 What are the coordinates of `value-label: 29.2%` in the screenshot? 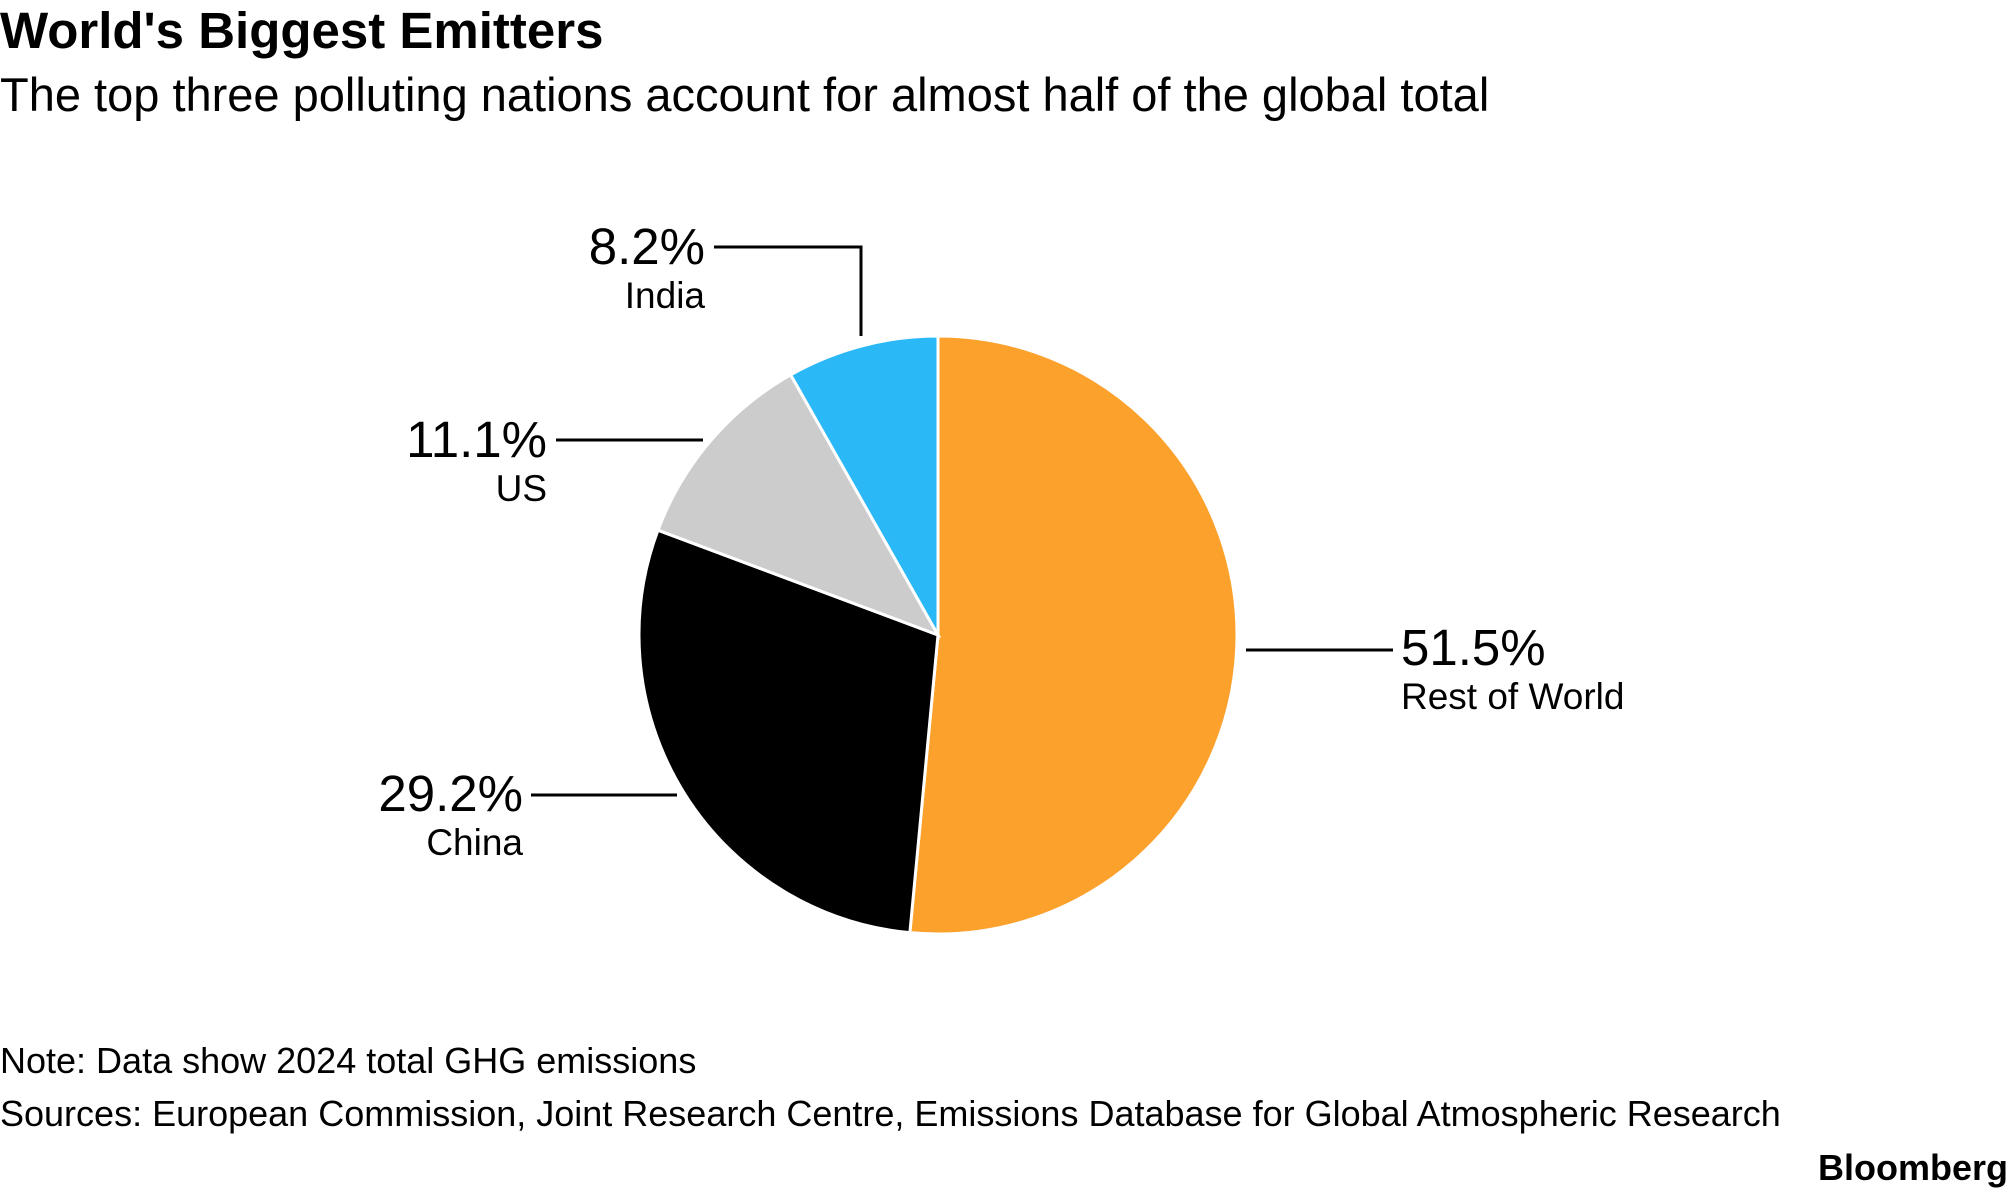 It's located at (450, 793).